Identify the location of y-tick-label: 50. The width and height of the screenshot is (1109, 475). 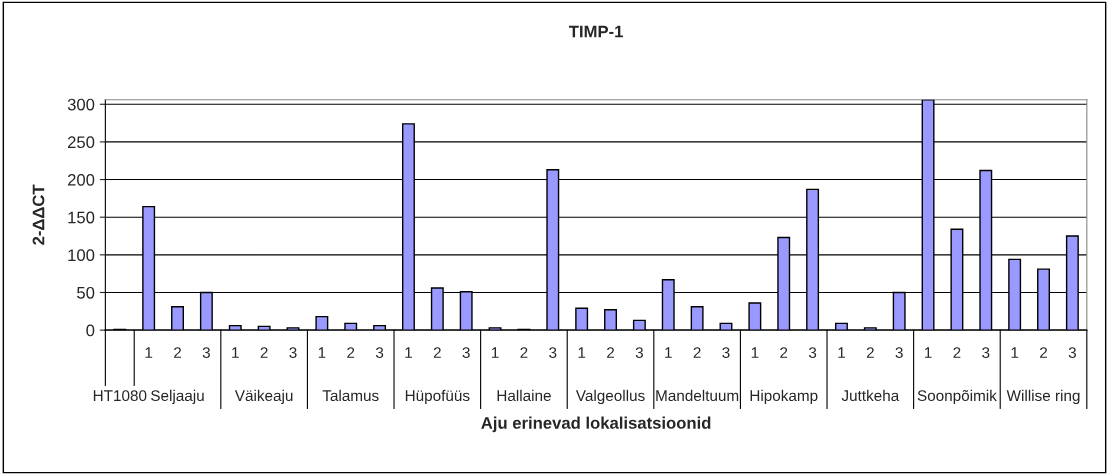
(86, 292).